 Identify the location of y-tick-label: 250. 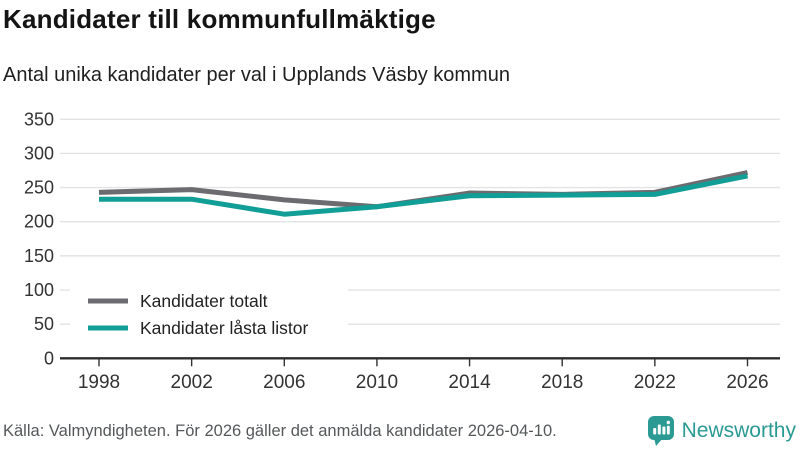
(39, 188).